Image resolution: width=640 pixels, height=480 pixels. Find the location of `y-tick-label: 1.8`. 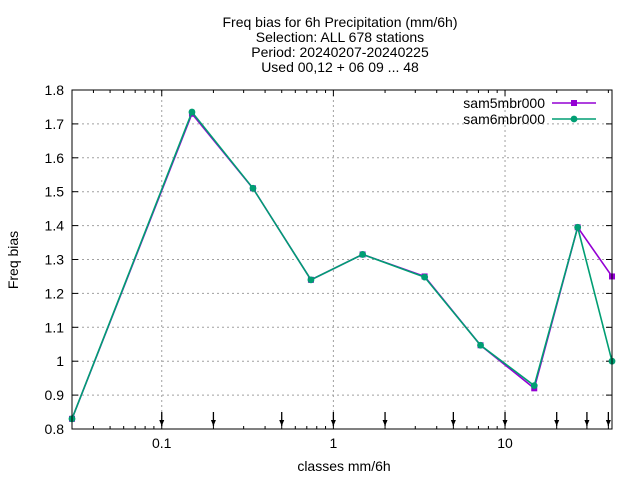

y-tick-label: 1.8 is located at coordinates (55, 90).